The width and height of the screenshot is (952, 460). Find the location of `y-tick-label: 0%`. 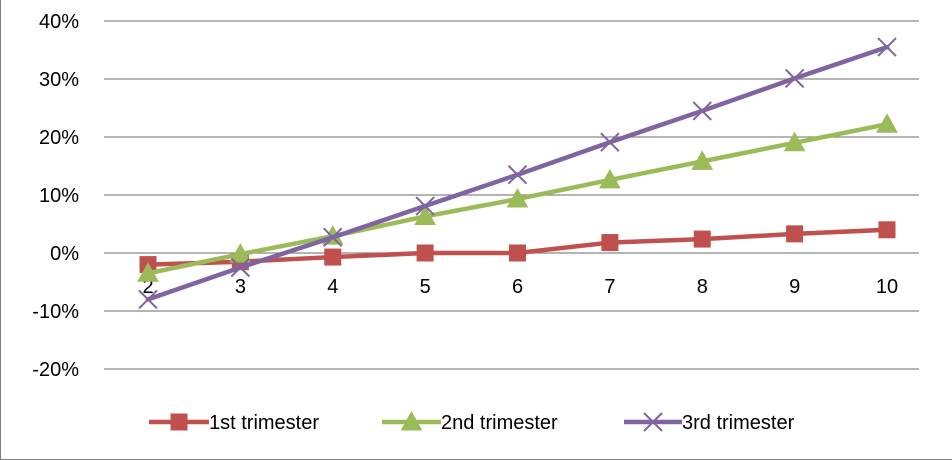

y-tick-label: 0% is located at coordinates (64, 254).